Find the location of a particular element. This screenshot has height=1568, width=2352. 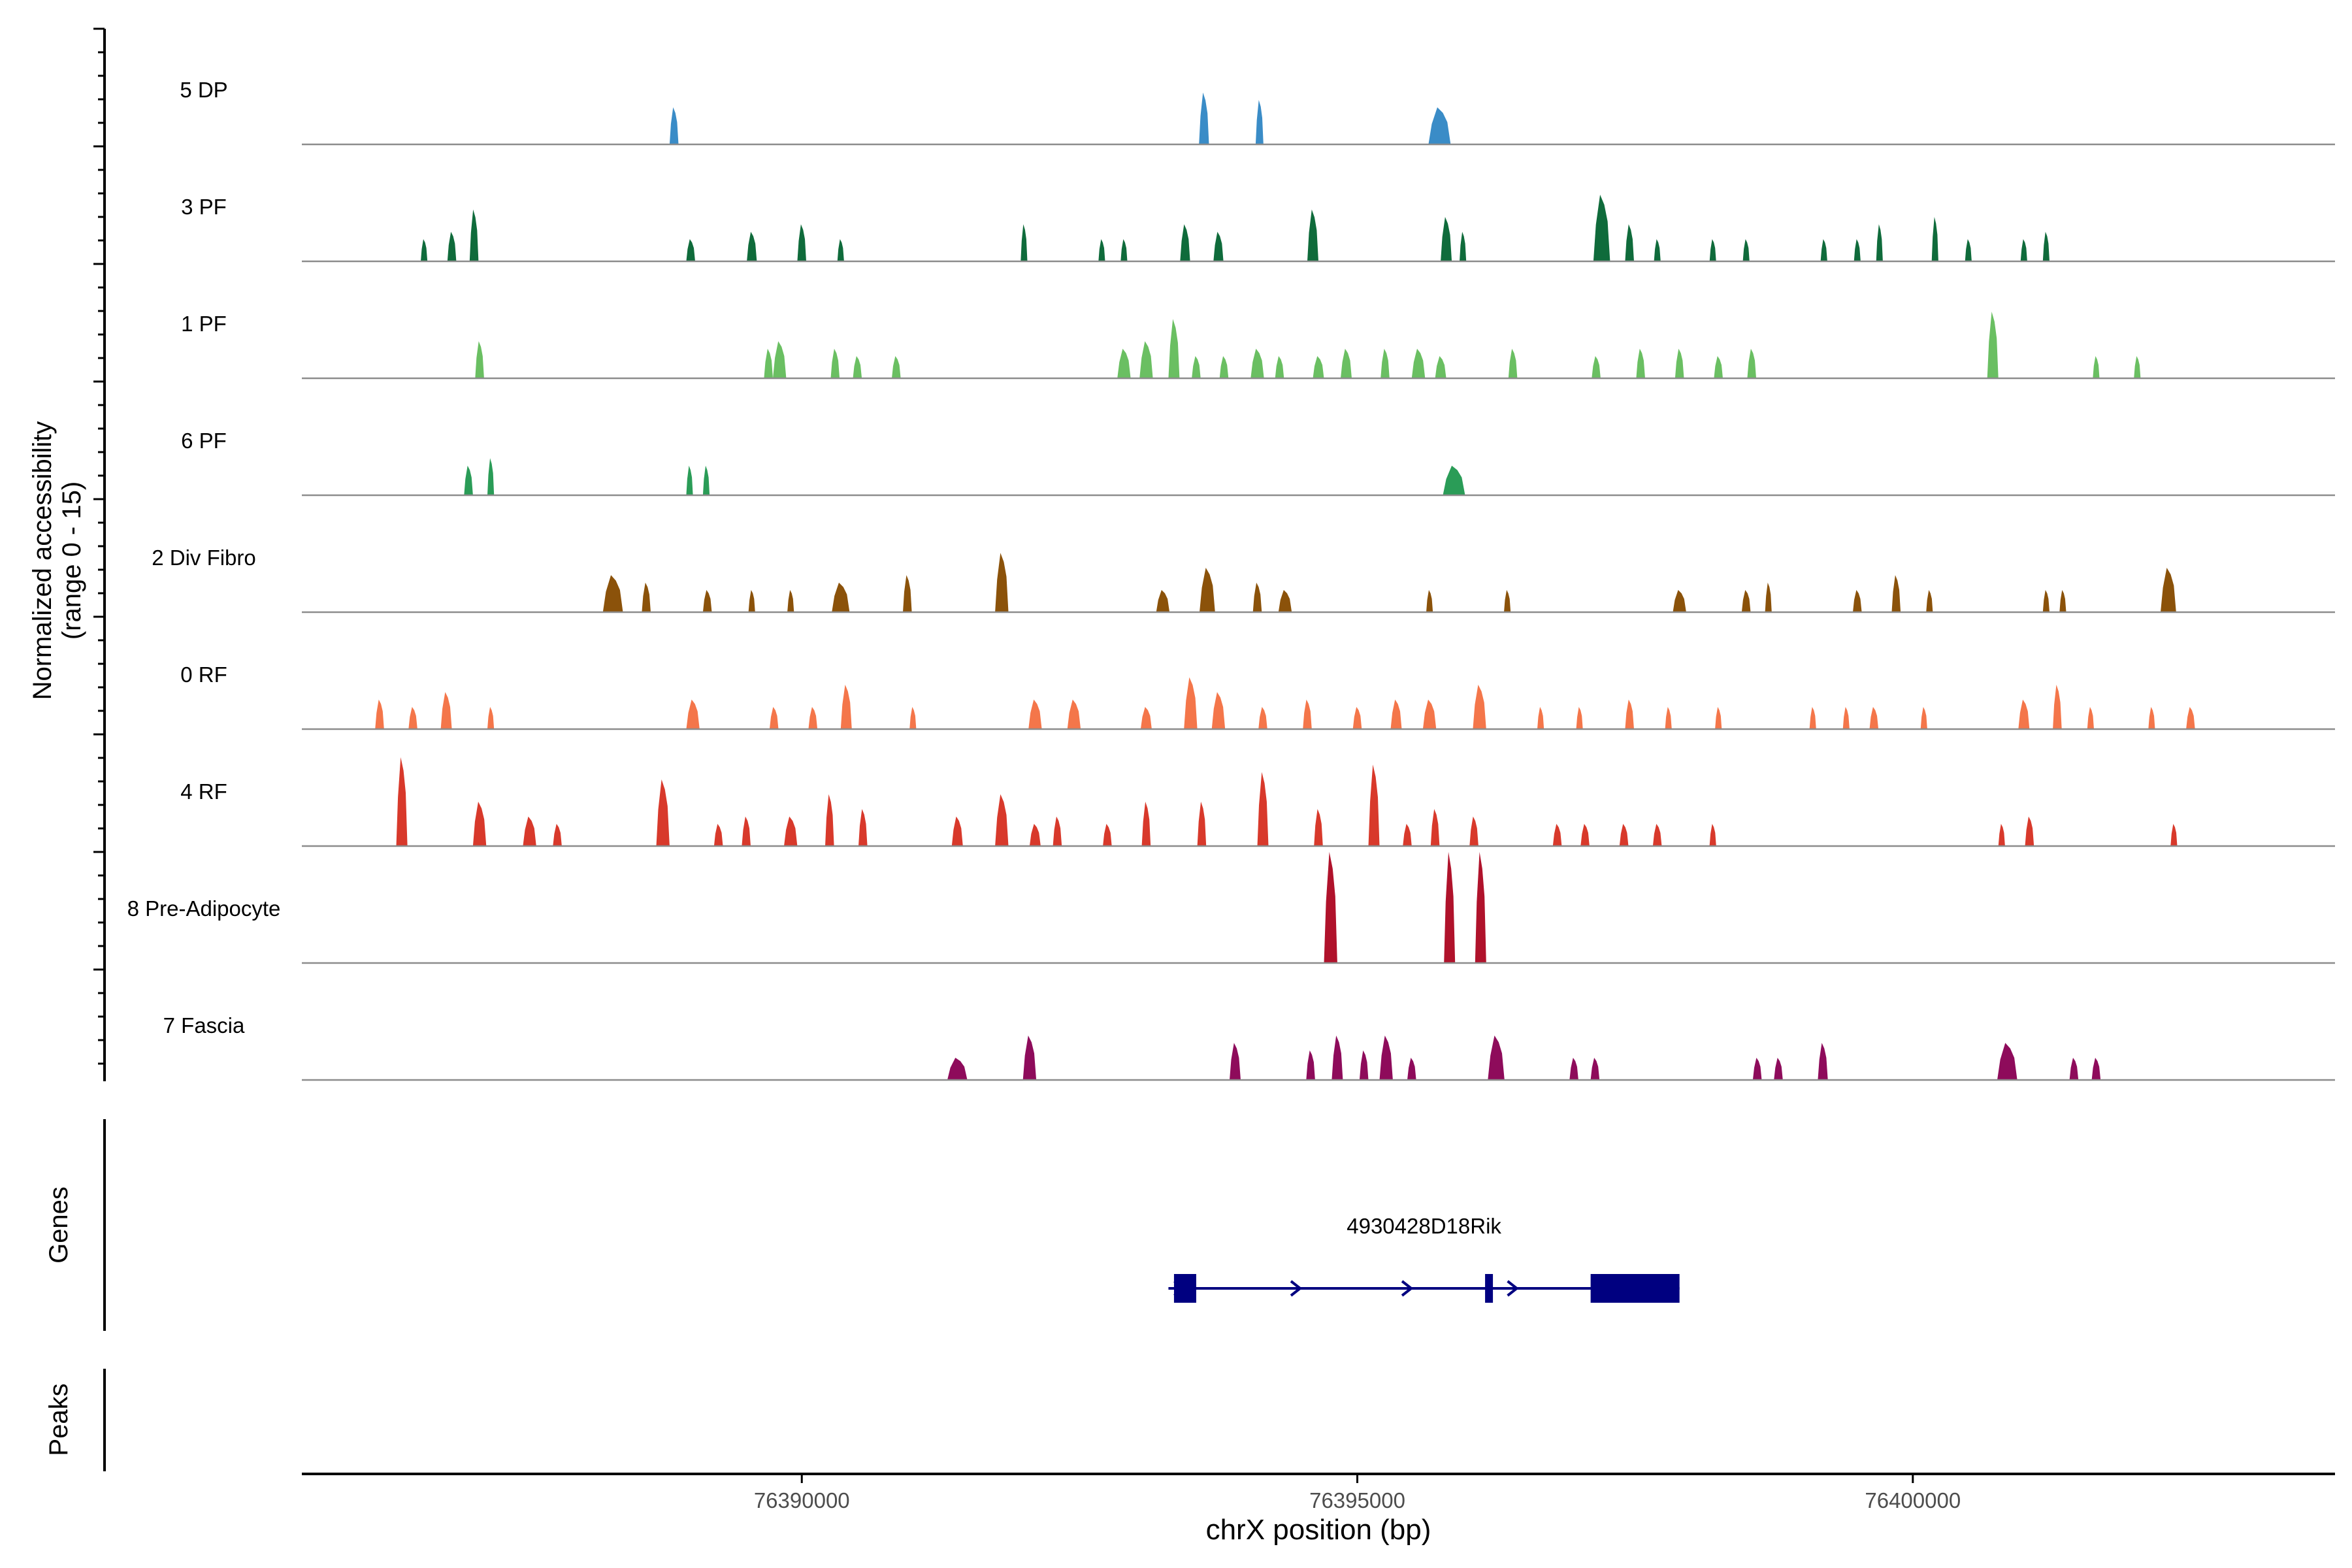

track-label: 6 PF is located at coordinates (204, 441).